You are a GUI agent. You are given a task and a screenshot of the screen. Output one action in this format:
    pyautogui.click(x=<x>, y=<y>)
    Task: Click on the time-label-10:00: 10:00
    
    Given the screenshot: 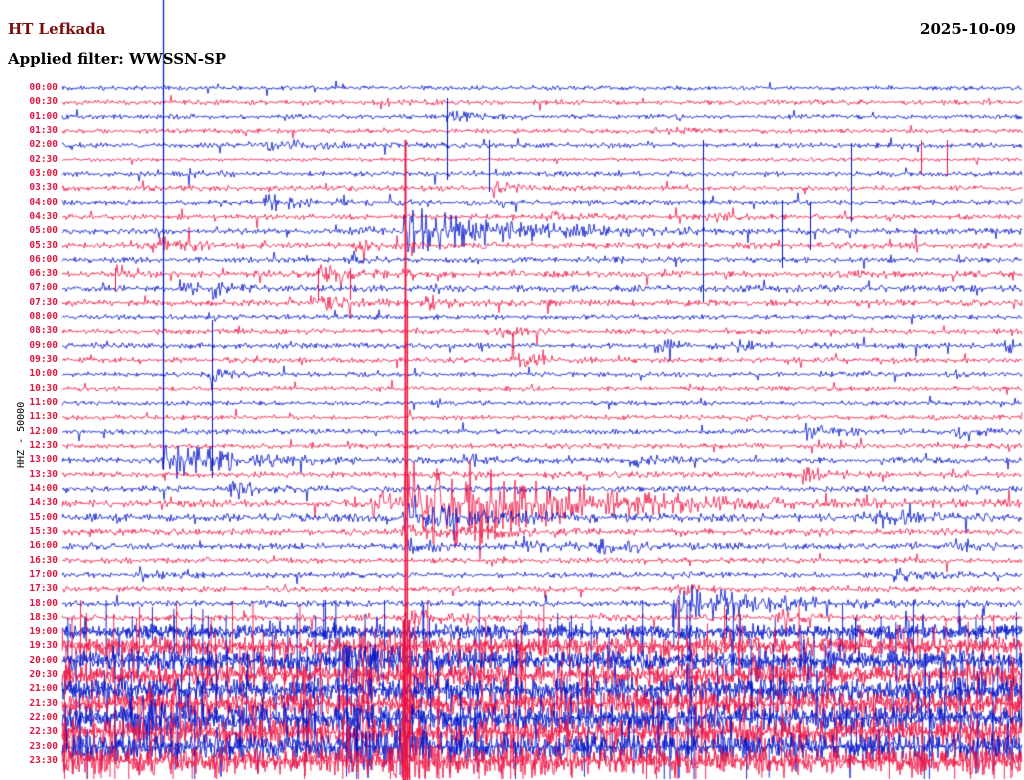 What is the action you would take?
    pyautogui.click(x=43, y=374)
    